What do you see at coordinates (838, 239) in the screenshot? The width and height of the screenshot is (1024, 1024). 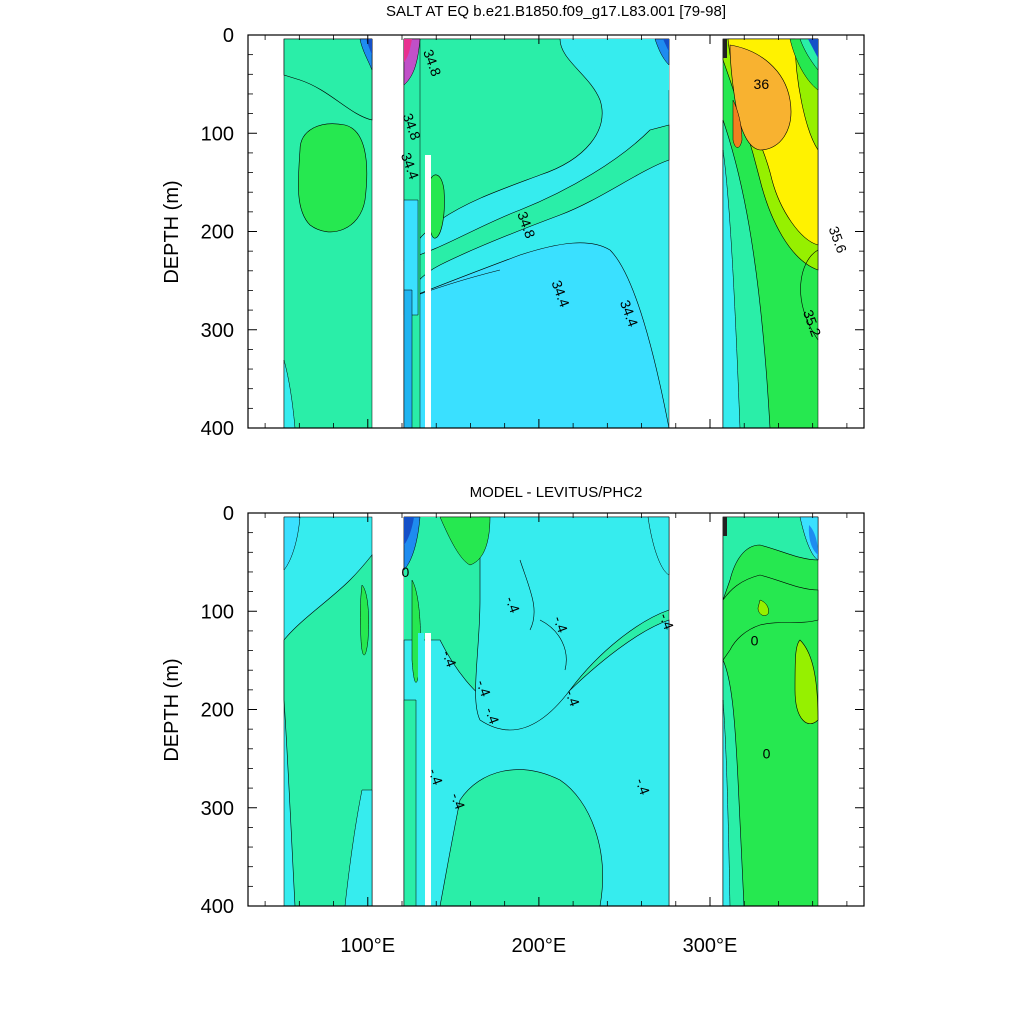 I see `top-contour-label: 35.6` at bounding box center [838, 239].